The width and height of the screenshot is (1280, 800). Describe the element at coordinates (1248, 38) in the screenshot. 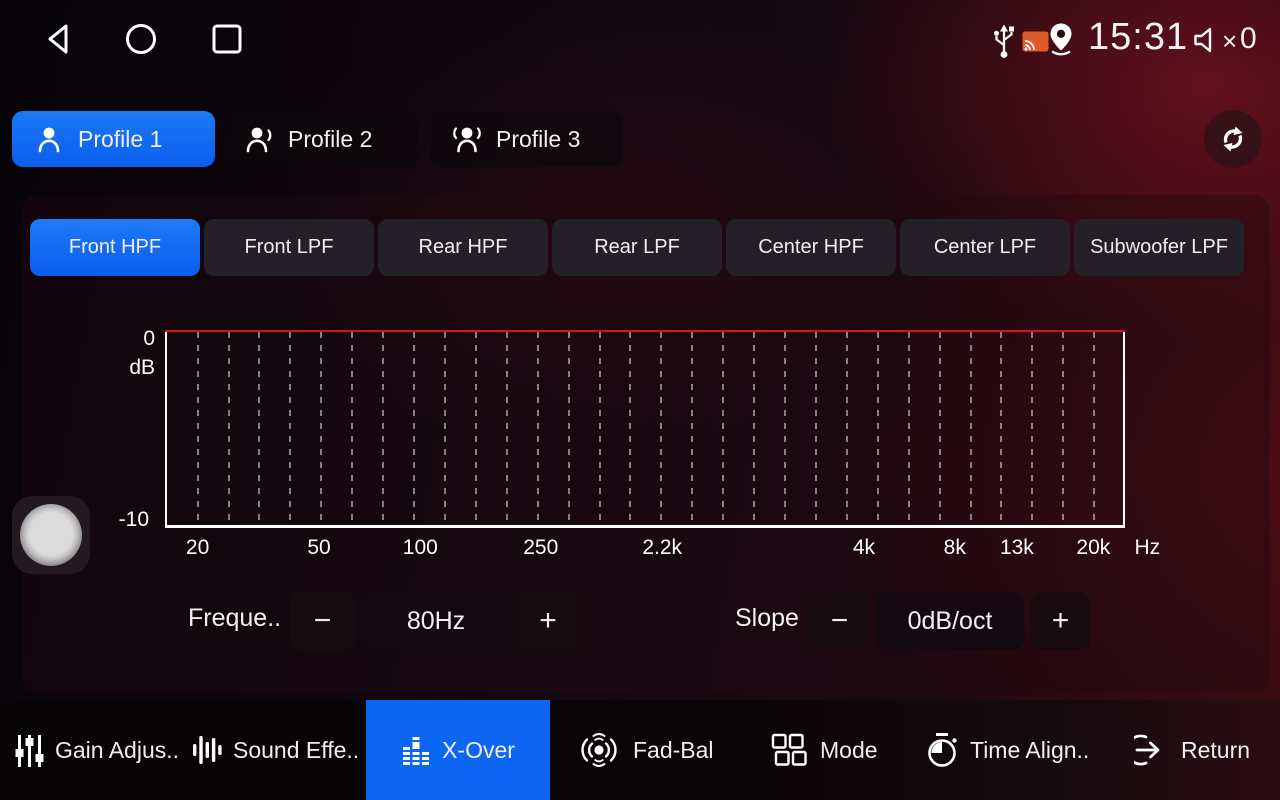

I see `volume-level: 0` at that location.